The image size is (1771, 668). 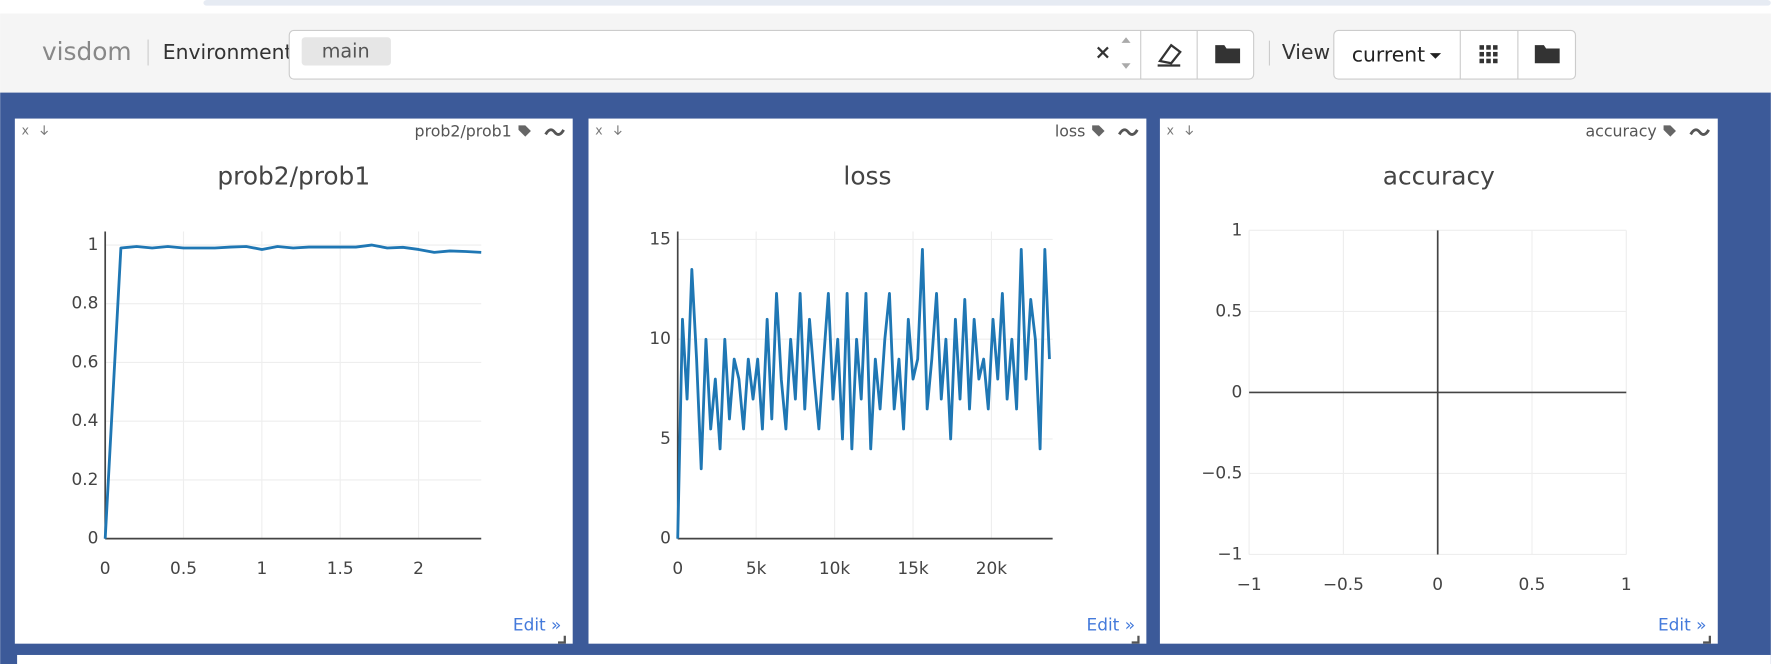 I want to click on y-tick-label: 15, so click(x=660, y=238).